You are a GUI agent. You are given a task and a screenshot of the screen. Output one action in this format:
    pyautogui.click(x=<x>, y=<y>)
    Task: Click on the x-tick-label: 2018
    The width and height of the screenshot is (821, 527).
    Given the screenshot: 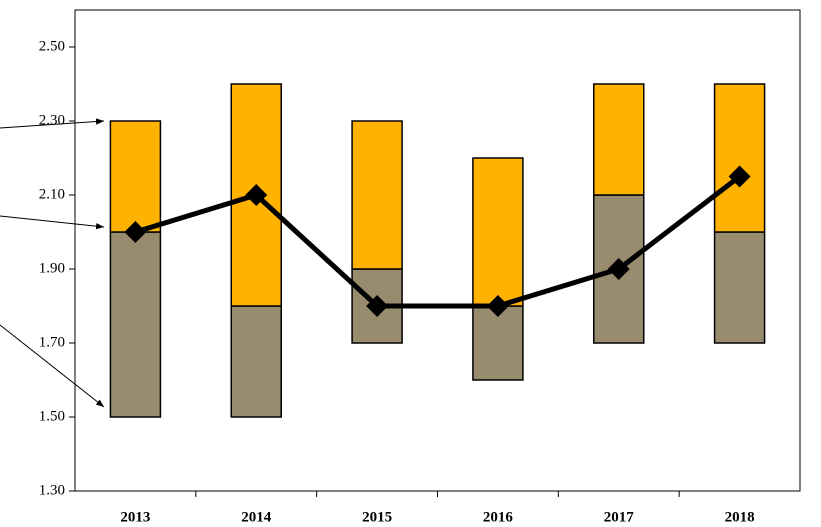 What is the action you would take?
    pyautogui.click(x=740, y=517)
    